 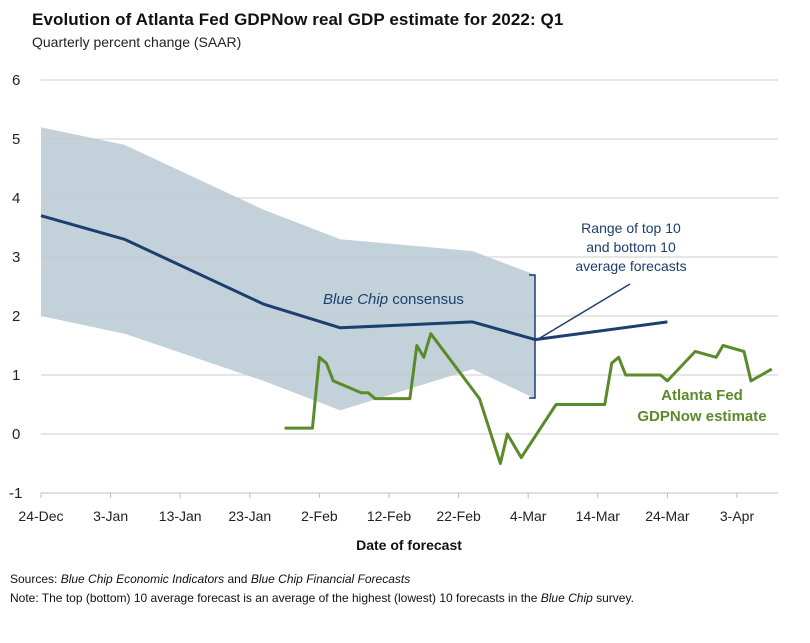 What do you see at coordinates (110, 516) in the screenshot?
I see `x-tick-label: 3-Jan` at bounding box center [110, 516].